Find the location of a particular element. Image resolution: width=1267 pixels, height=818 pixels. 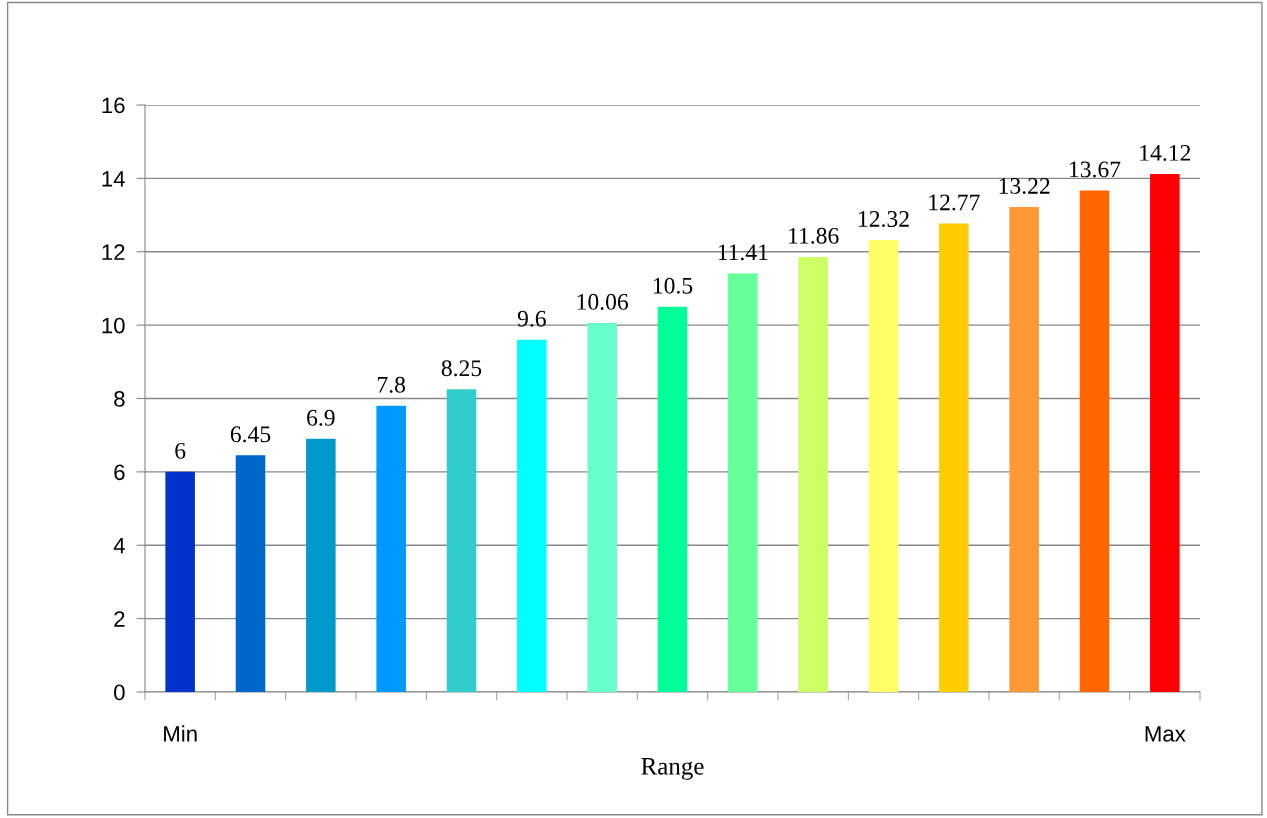

data-label: 9.6 is located at coordinates (531, 318).